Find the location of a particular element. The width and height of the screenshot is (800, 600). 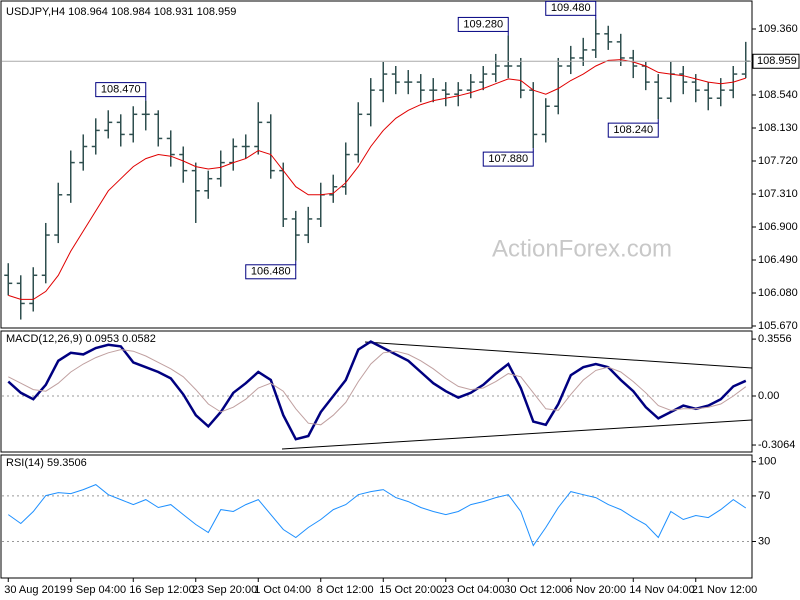

annotation-label: 109.480 is located at coordinates (571, 8).